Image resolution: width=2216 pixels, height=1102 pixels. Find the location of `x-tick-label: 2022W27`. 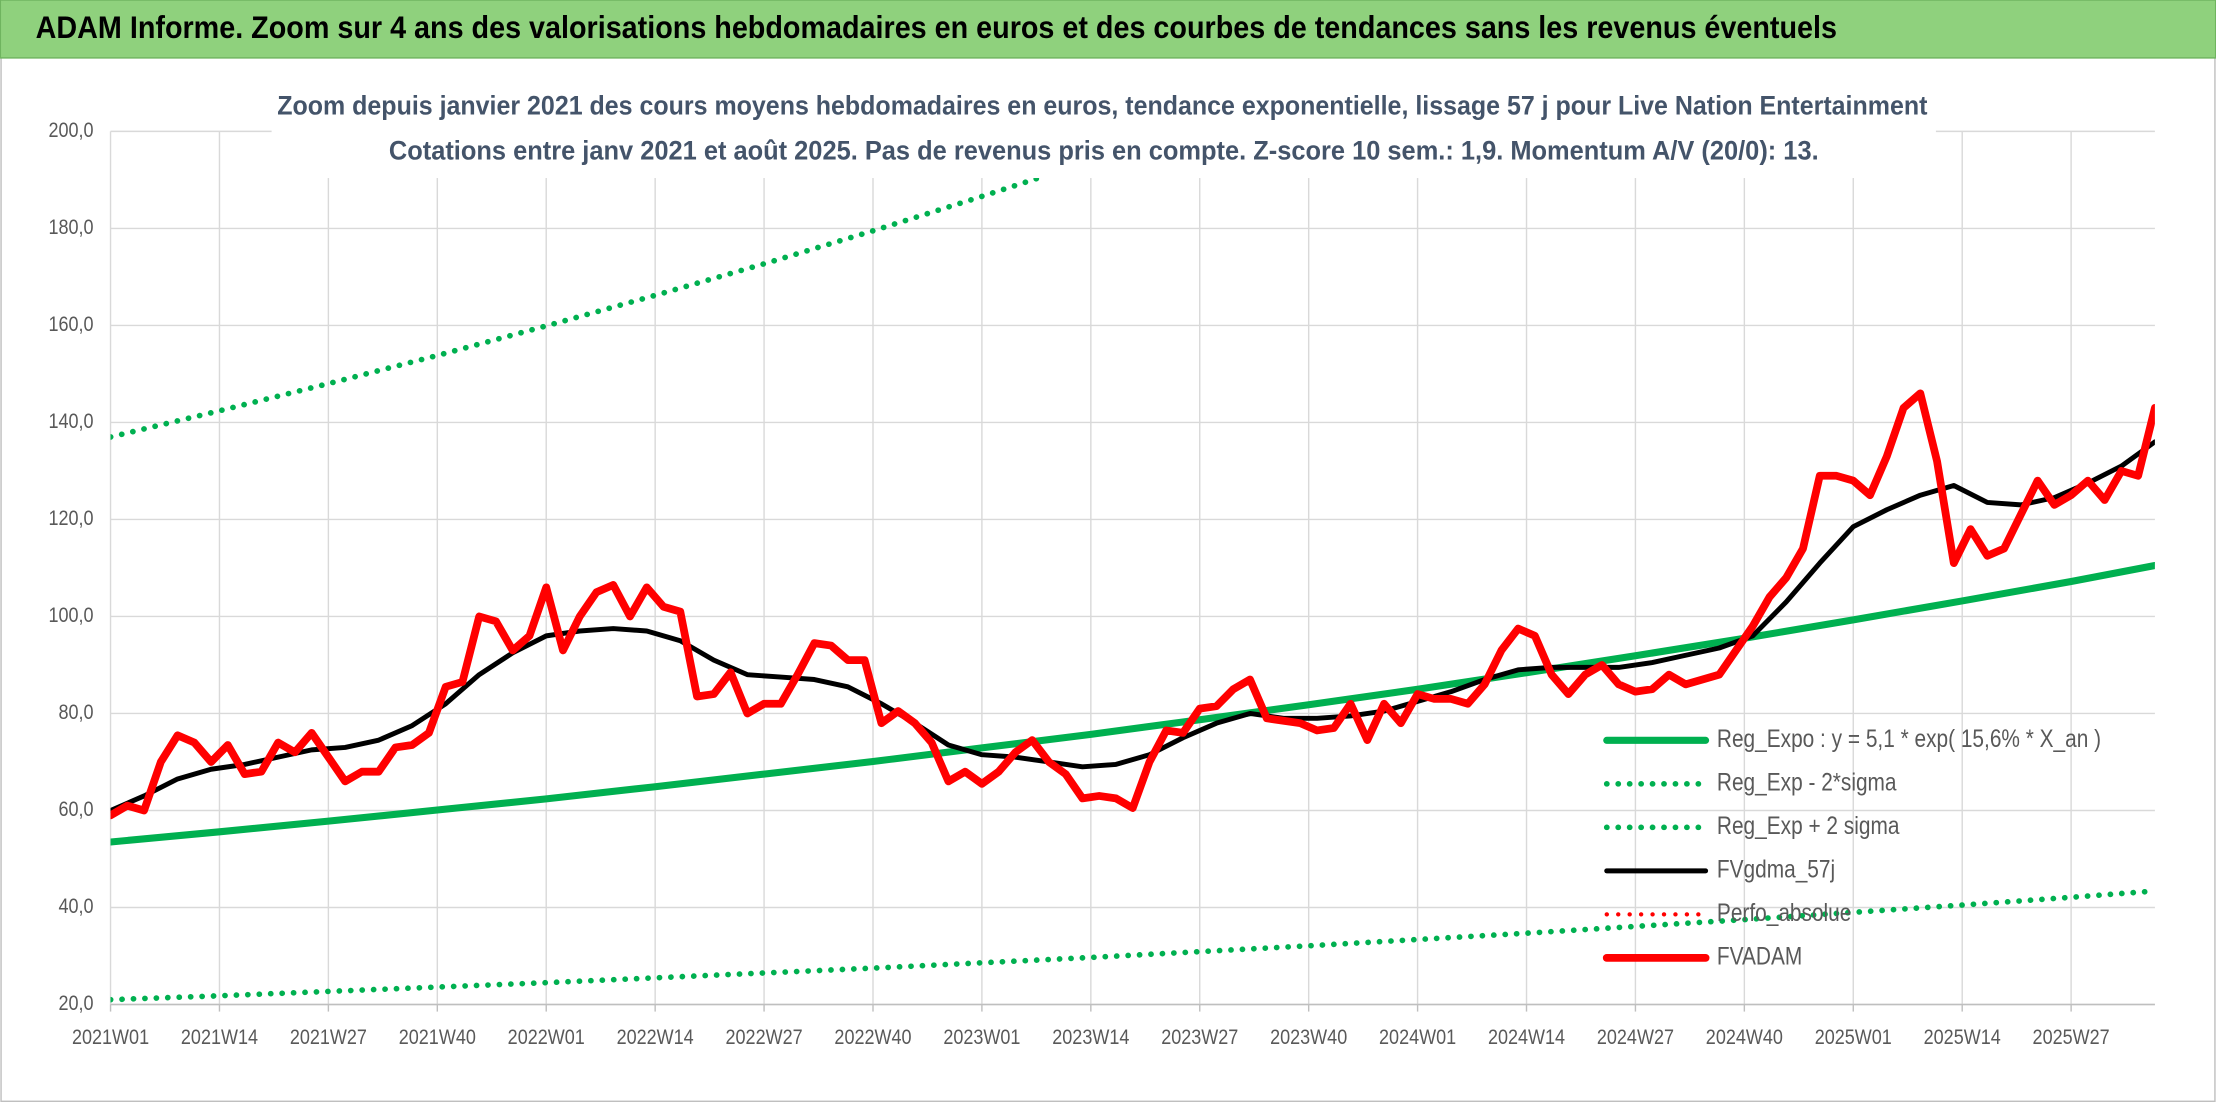

x-tick-label: 2022W27 is located at coordinates (764, 1037).